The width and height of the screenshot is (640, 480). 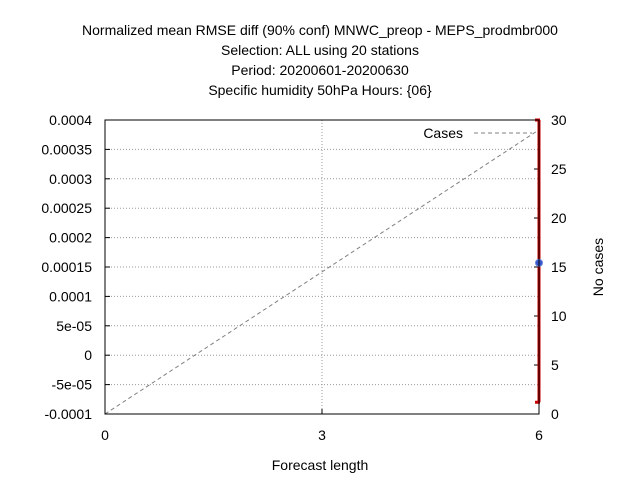 I want to click on x-tick-label-0: 0, so click(x=105, y=435).